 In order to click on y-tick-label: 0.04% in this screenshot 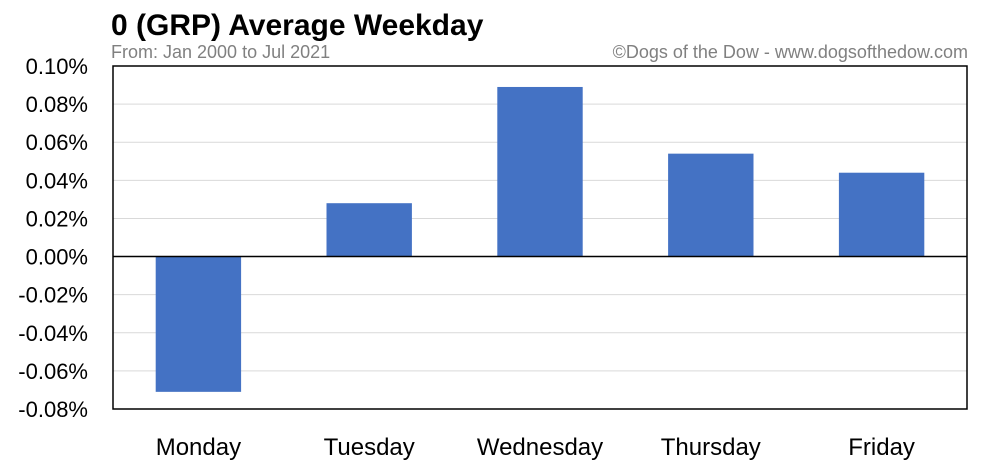, I will do `click(57, 180)`.